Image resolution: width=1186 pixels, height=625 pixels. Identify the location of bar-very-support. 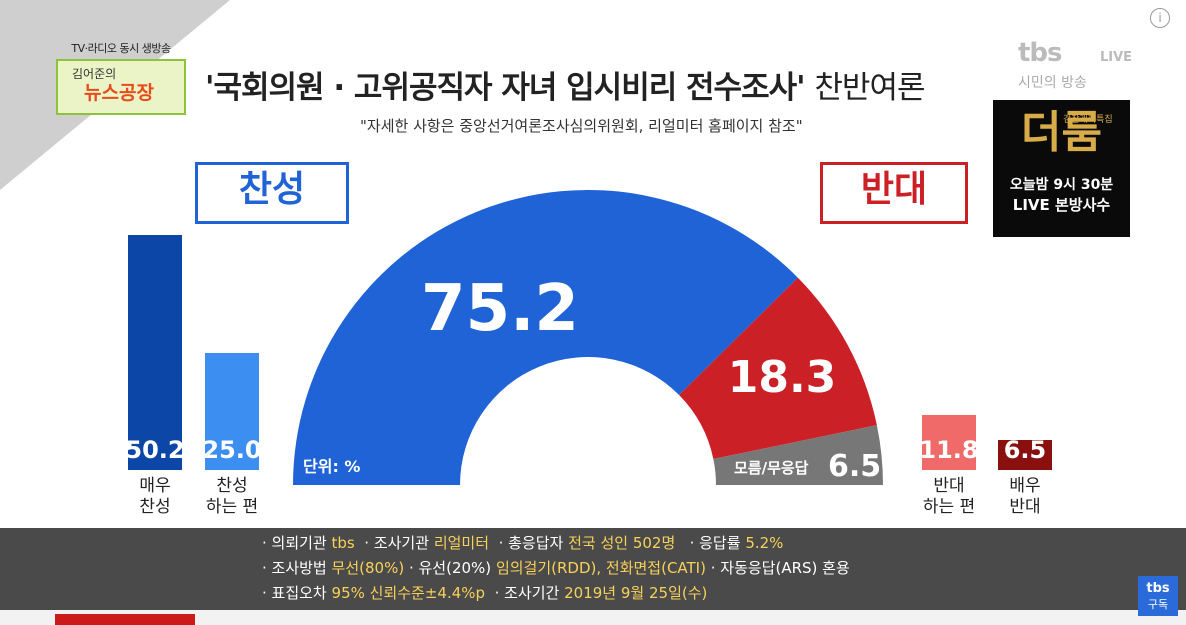
(155, 352).